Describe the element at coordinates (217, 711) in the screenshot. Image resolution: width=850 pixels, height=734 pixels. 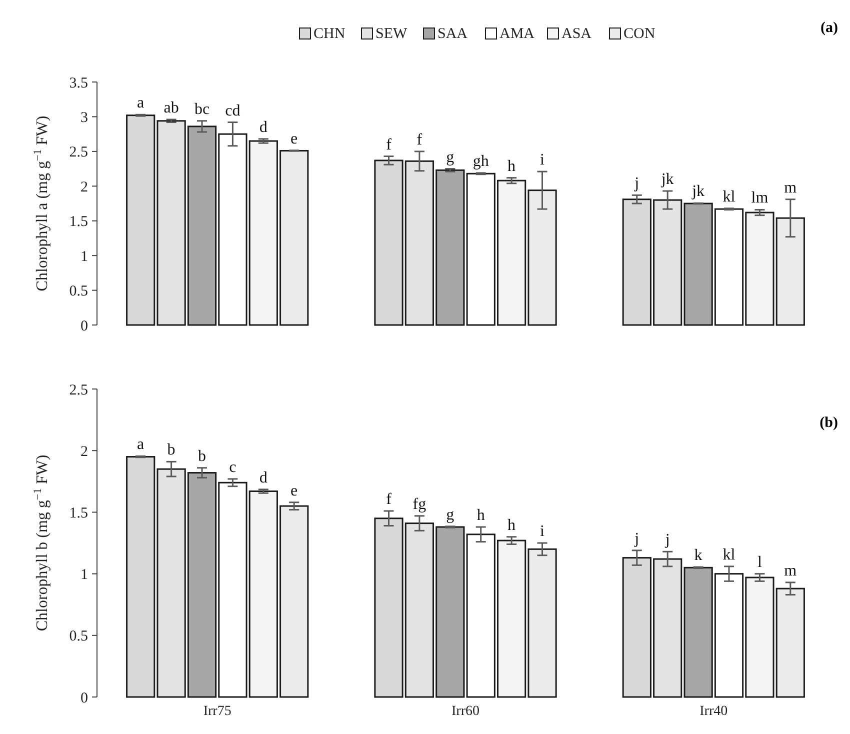
I see `x-tick-label: Irr75` at that location.